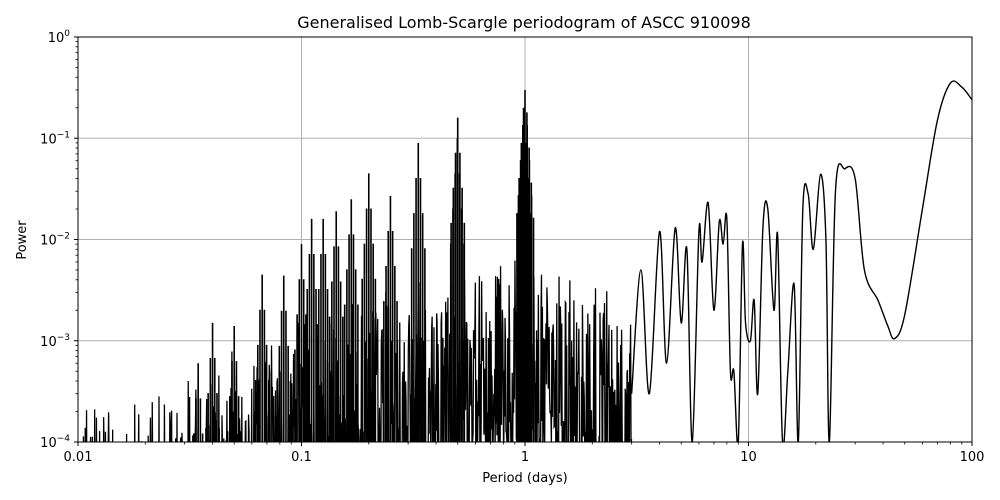 This screenshot has width=1000, height=500. I want to click on y-tick-label: 10⁻³, so click(55, 341).